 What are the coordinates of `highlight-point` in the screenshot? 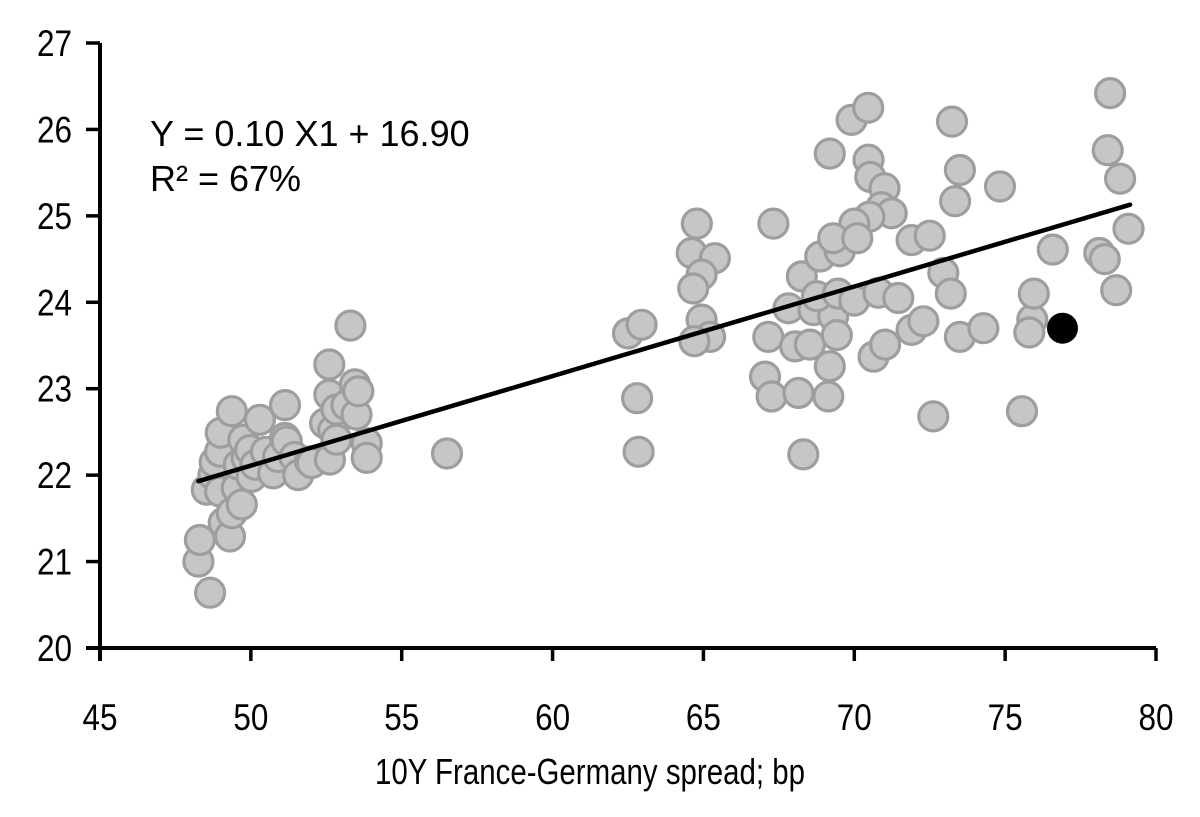 It's located at (1062, 328).